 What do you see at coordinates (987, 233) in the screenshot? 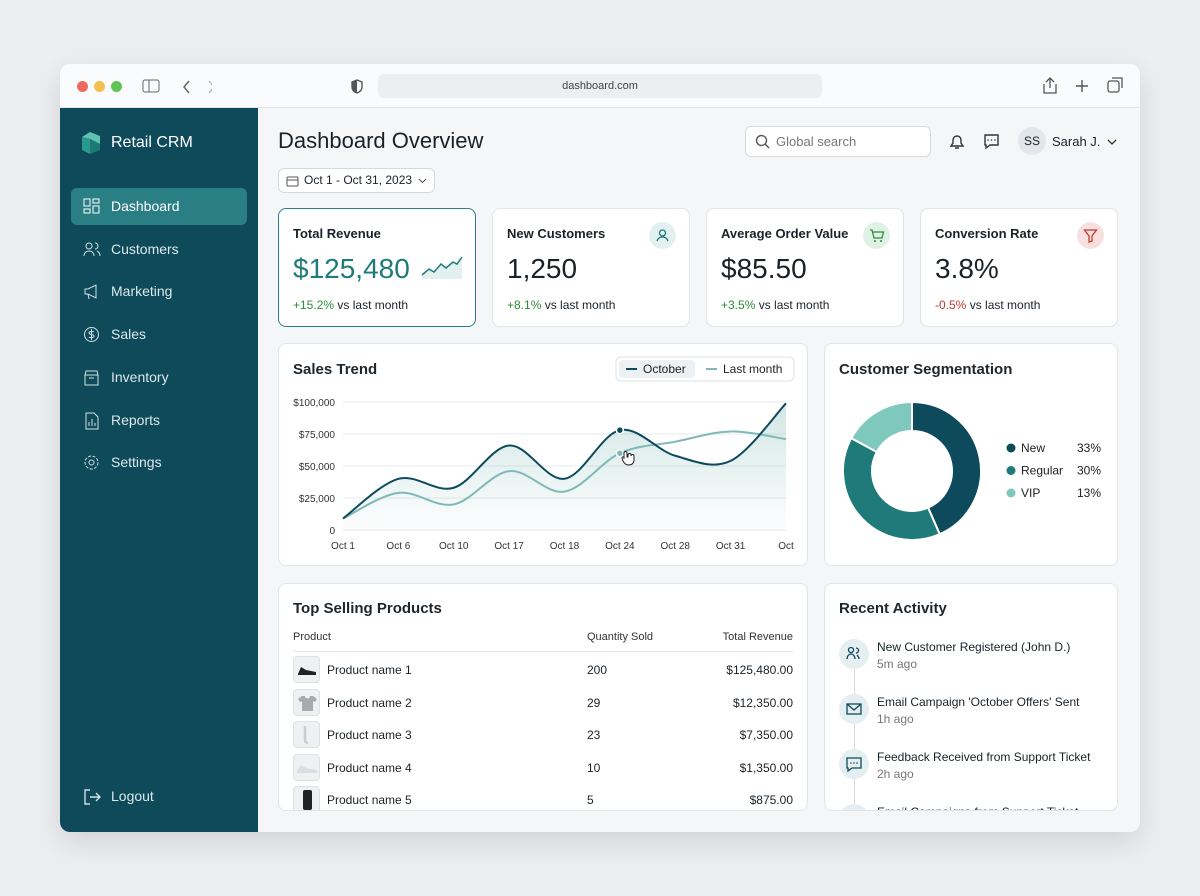
I see `kpi-label: Conversion Rate` at bounding box center [987, 233].